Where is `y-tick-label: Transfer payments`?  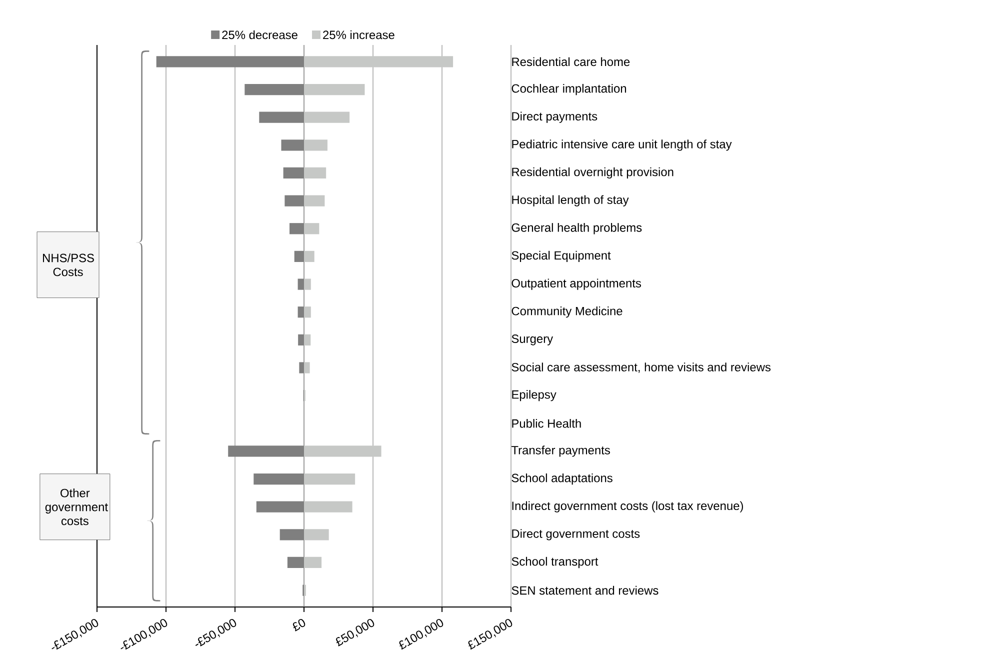
y-tick-label: Transfer payments is located at coordinates (560, 451).